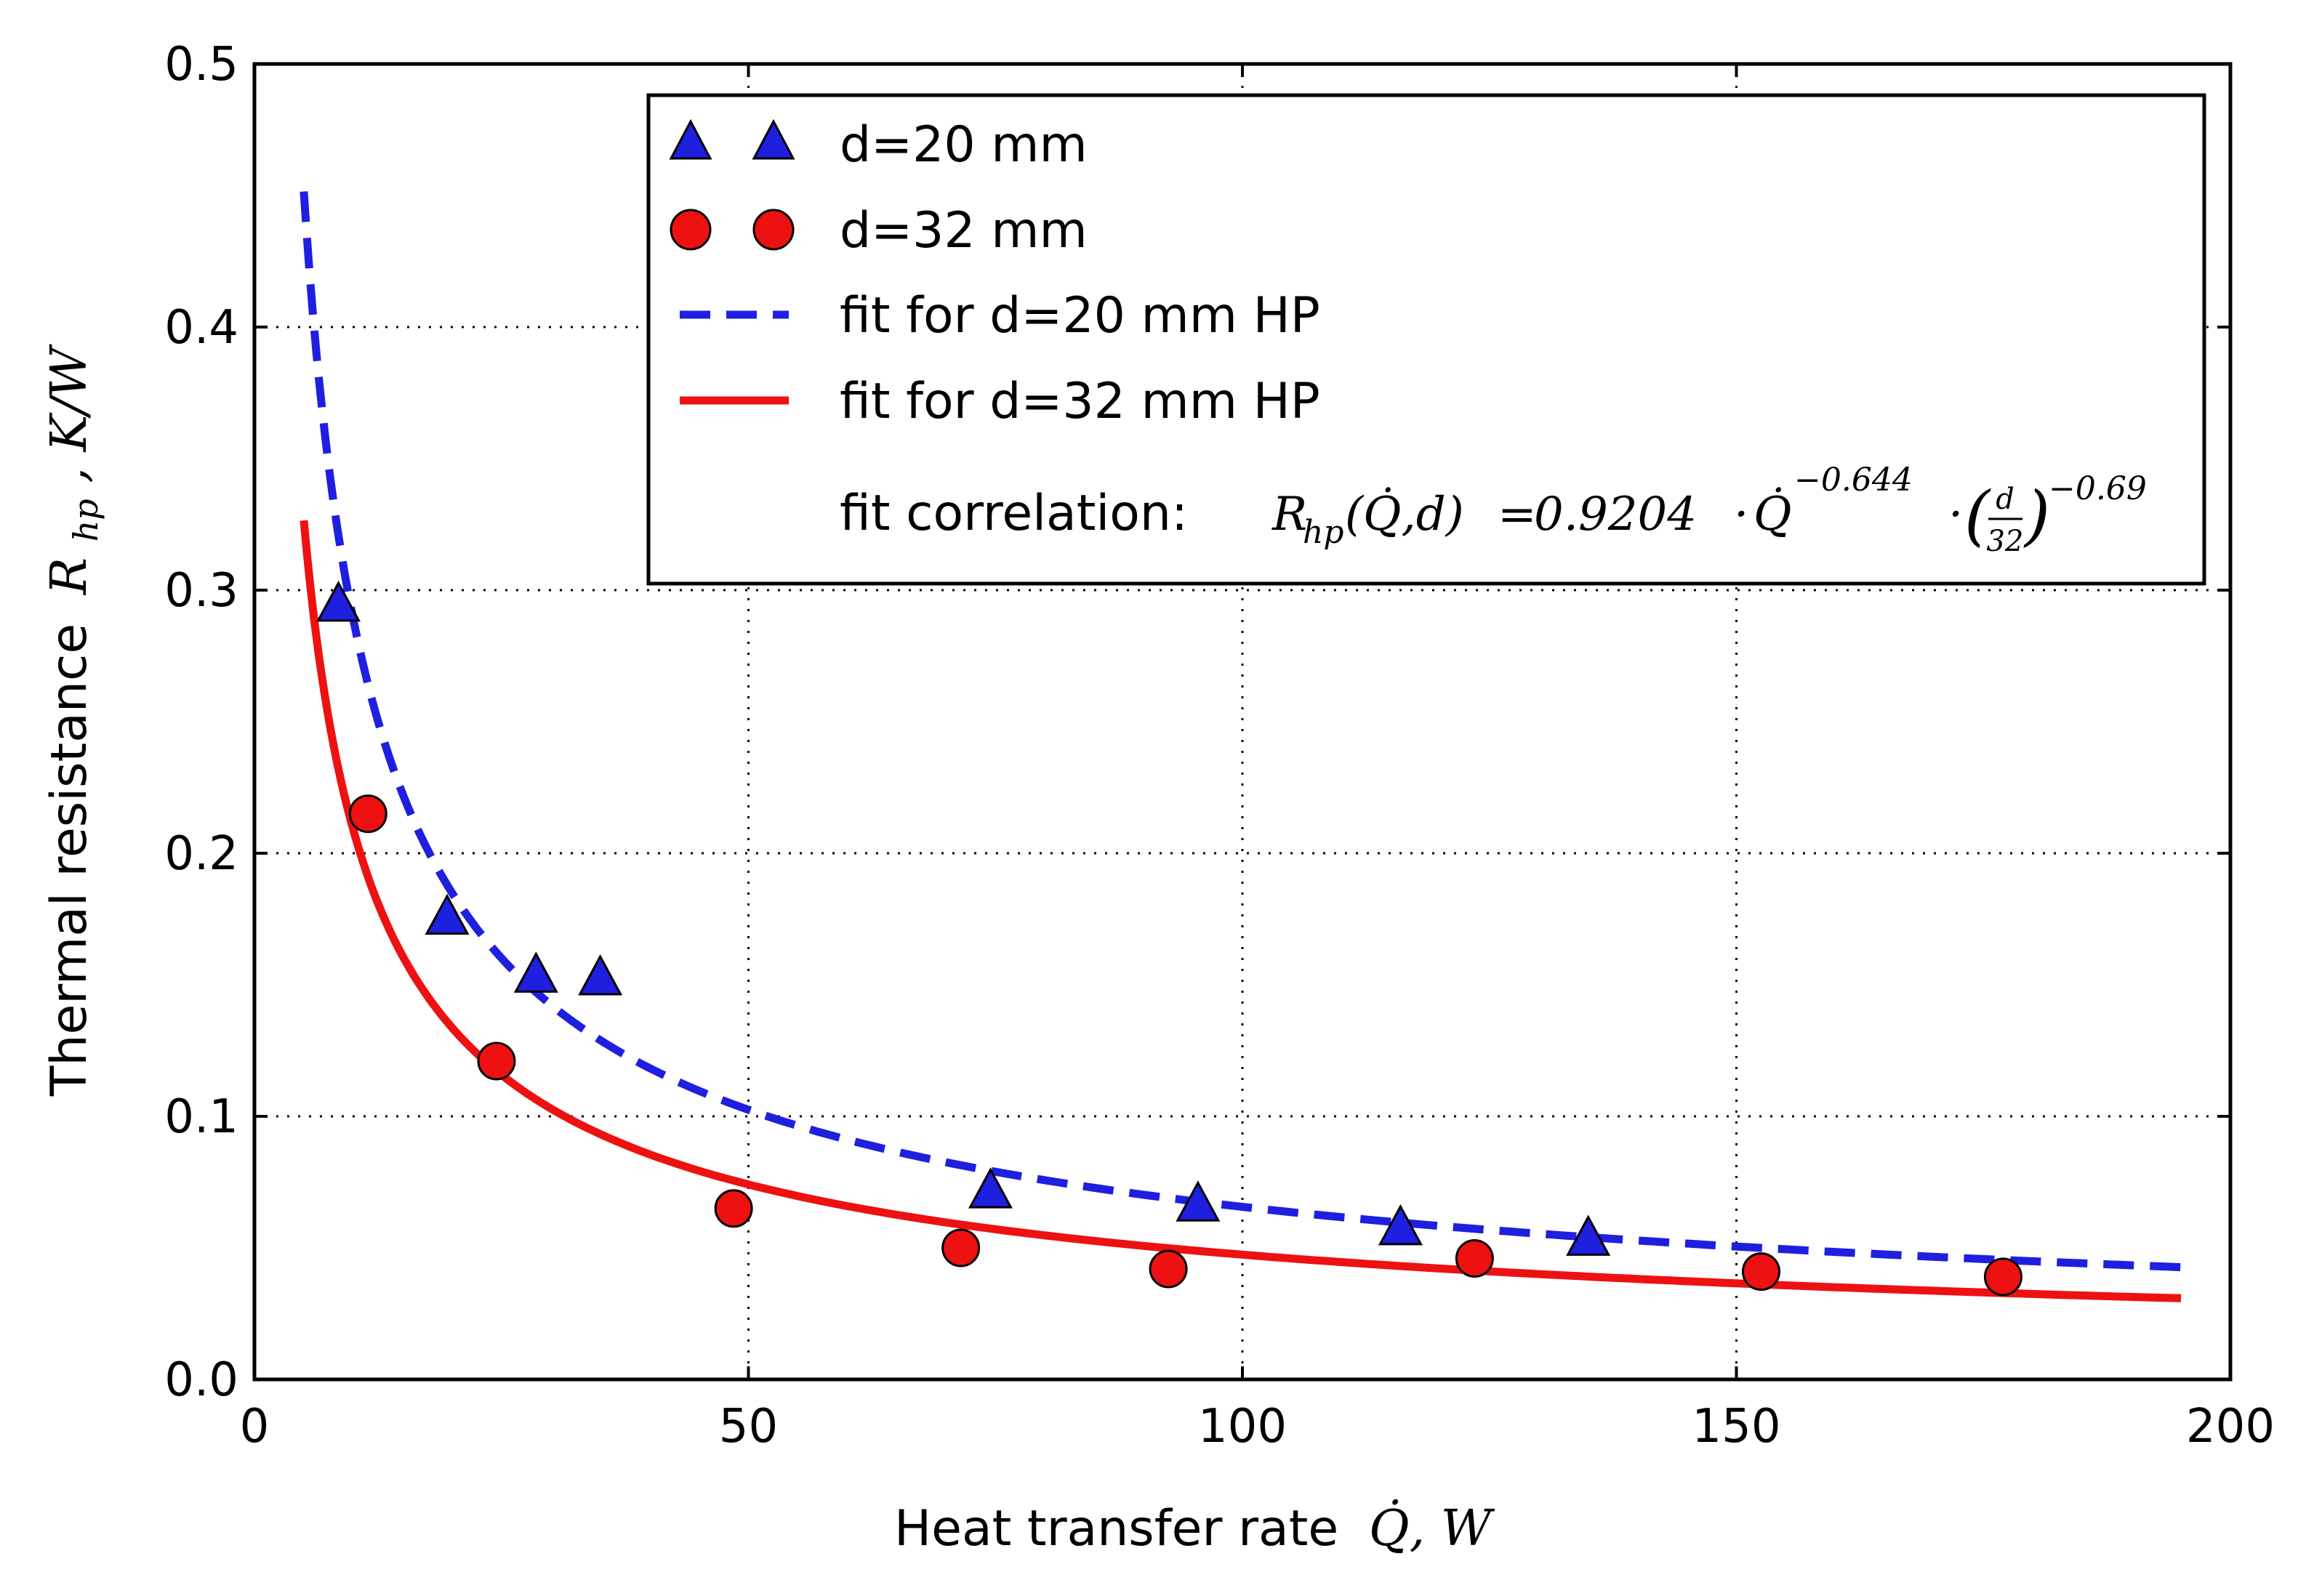  I want to click on formula-lhs-sub: hp, so click(1323, 532).